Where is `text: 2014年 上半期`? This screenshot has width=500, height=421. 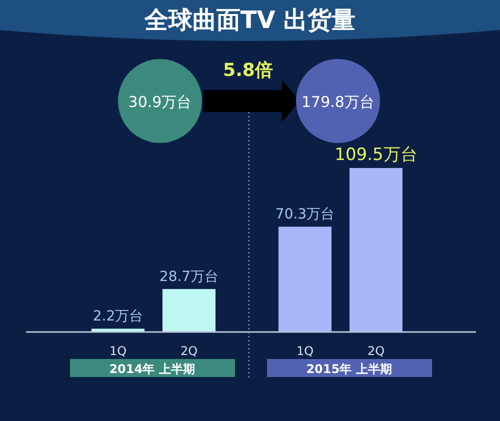 text: 2014年 上半期 is located at coordinates (152, 369).